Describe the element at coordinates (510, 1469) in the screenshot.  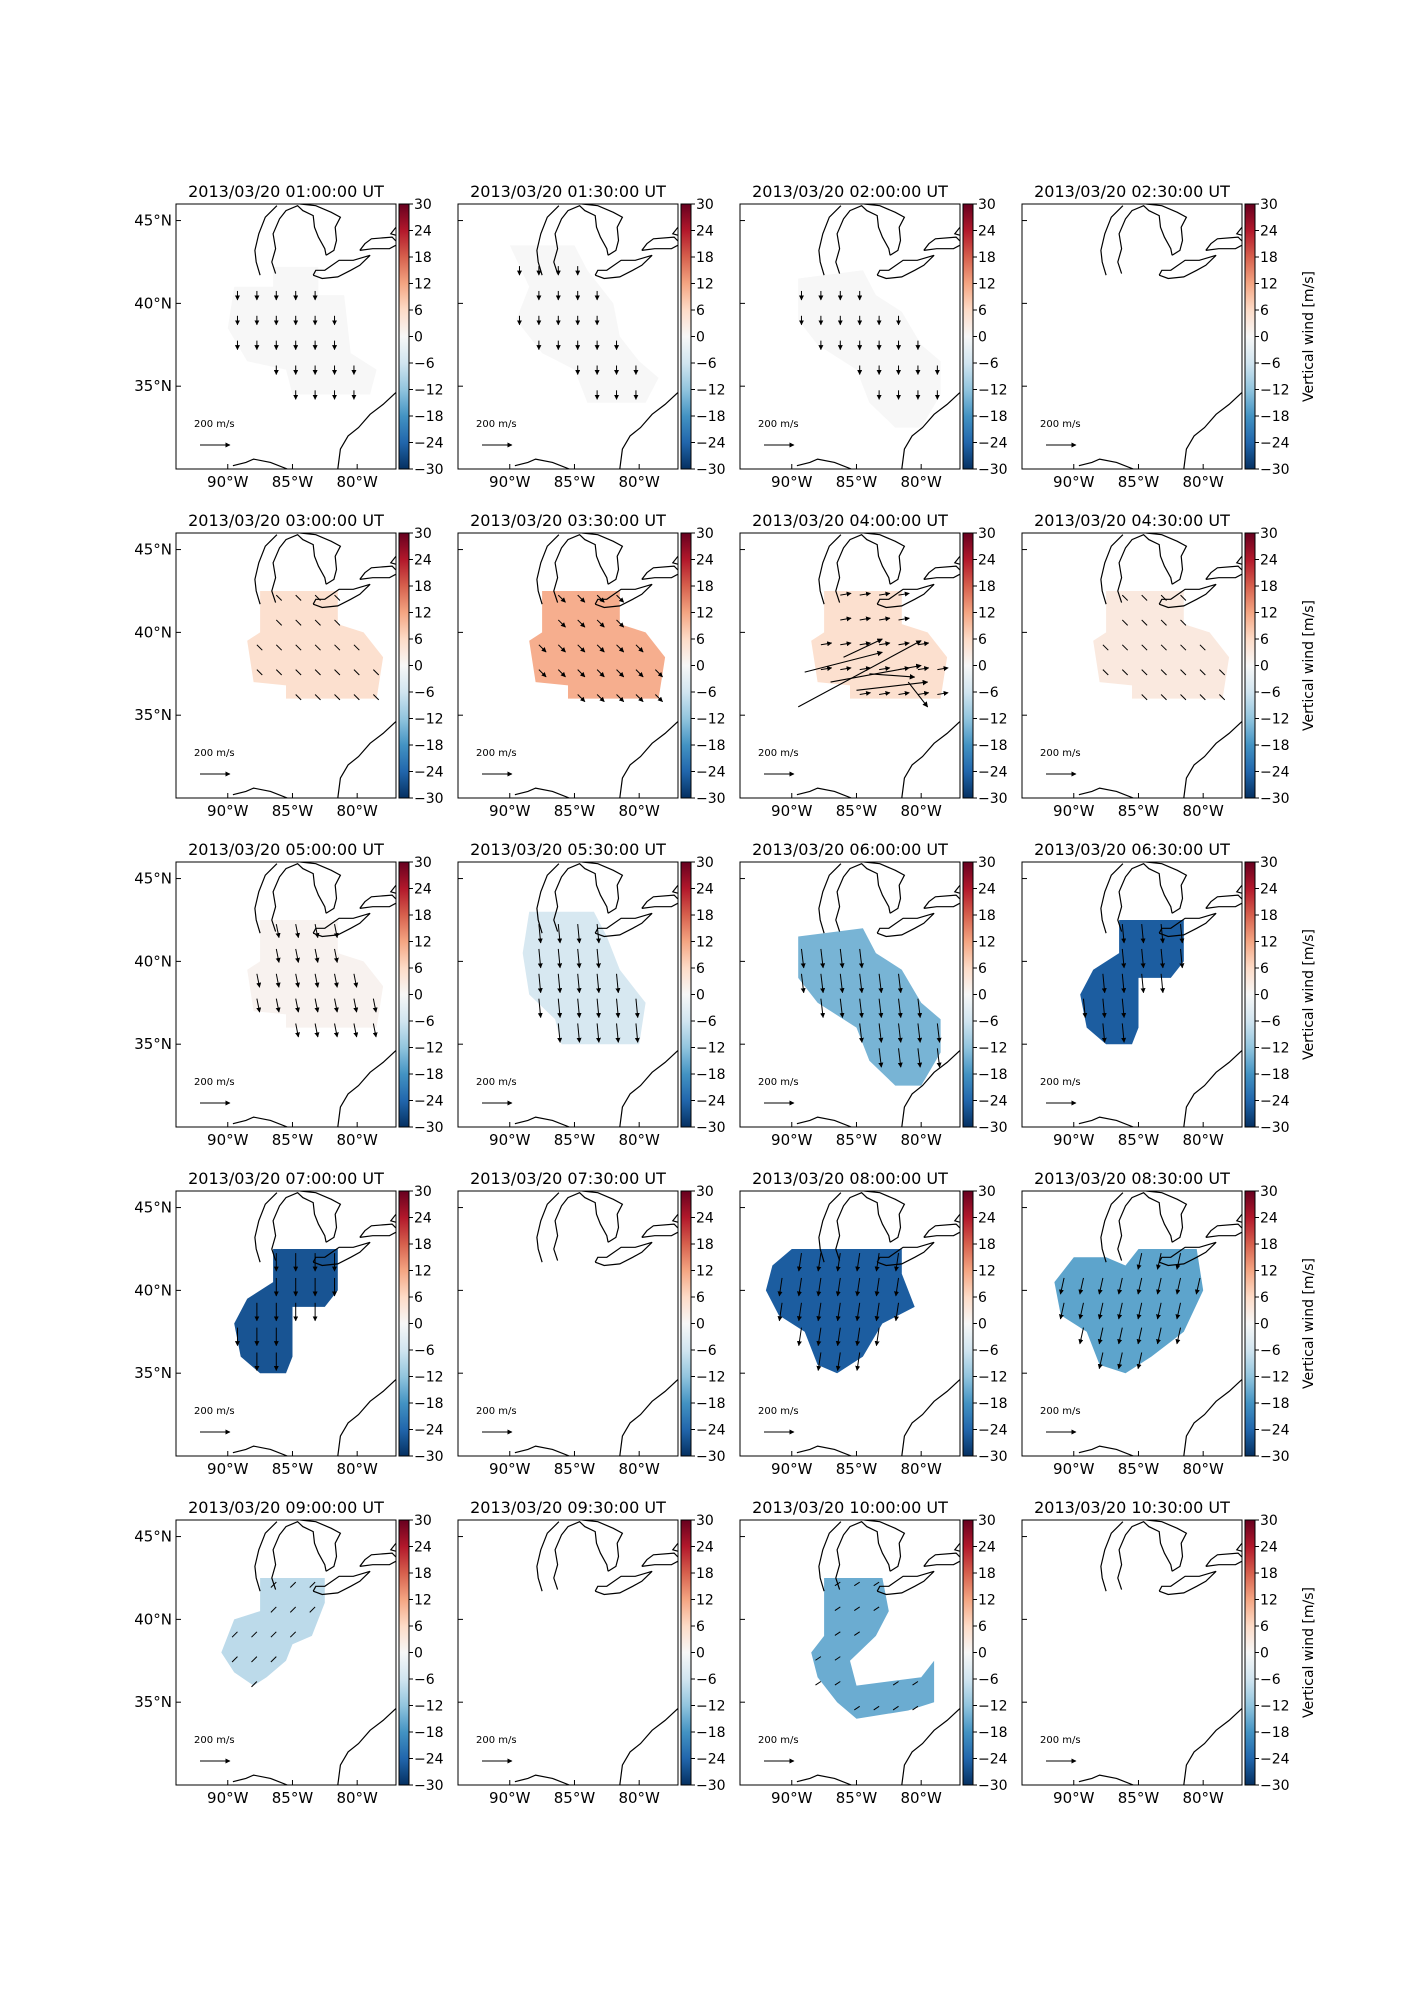
I see `x-tick-label: 90°W` at that location.